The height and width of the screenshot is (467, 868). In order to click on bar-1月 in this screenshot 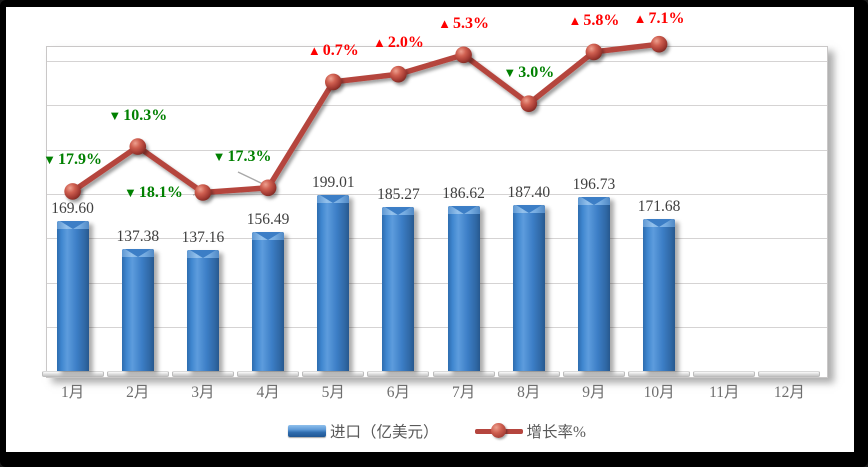, I will do `click(72, 295)`.